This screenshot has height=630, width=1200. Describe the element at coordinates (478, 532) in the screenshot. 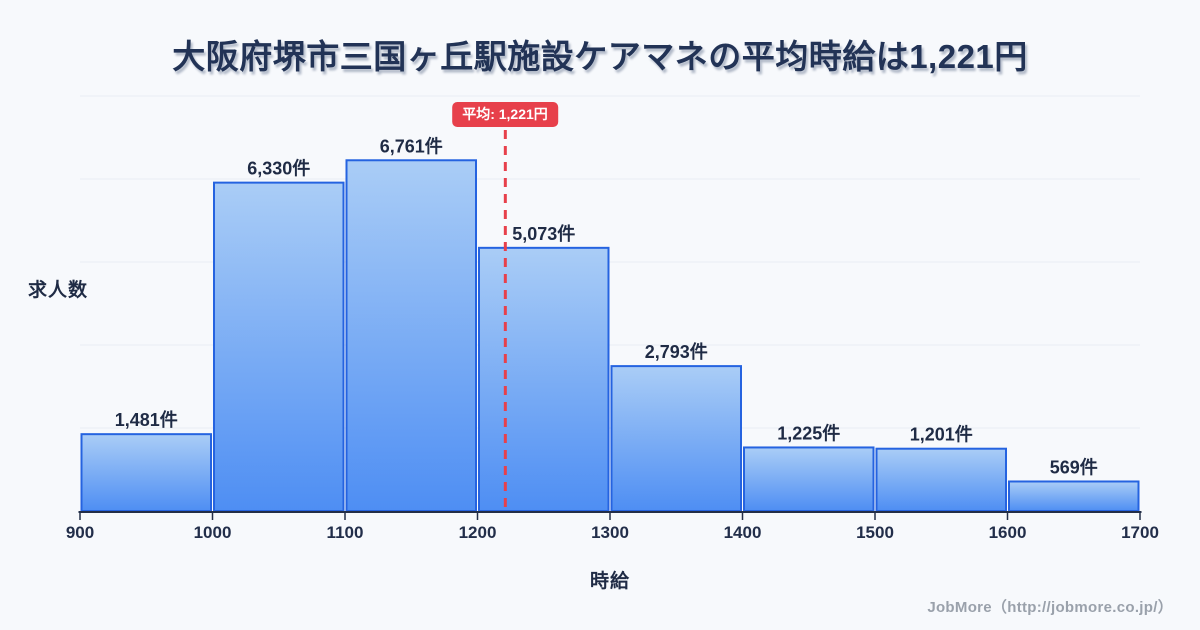

I see `x-tick-label: 1200` at that location.